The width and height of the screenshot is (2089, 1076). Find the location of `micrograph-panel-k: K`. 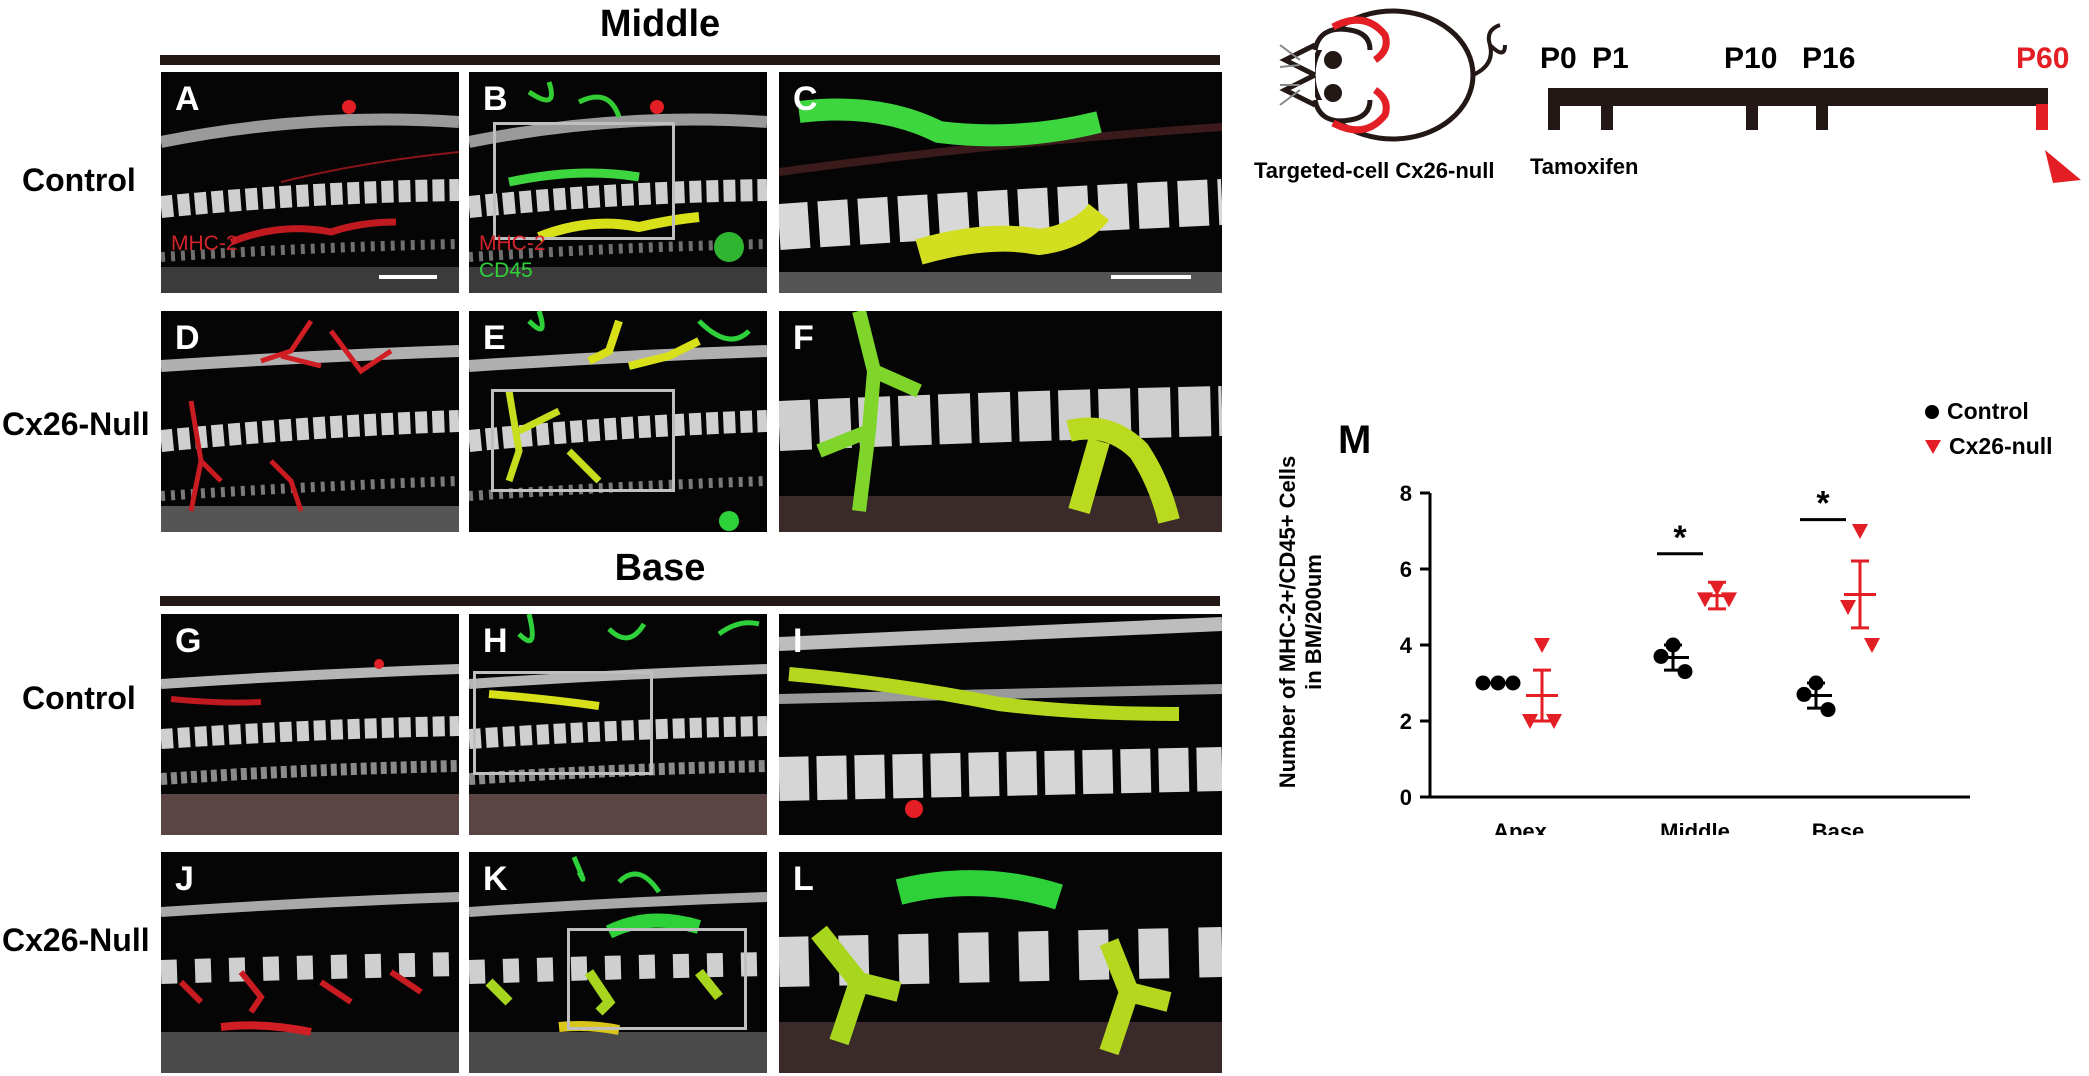

micrograph-panel-k: K is located at coordinates (618, 962).